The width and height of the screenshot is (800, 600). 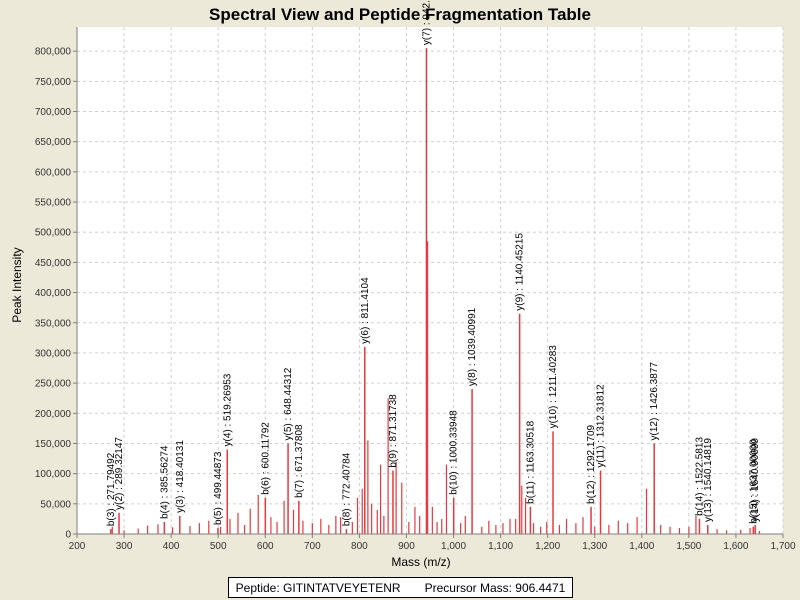 I want to click on peak-label: b(10) : 1000.33948, so click(x=454, y=452).